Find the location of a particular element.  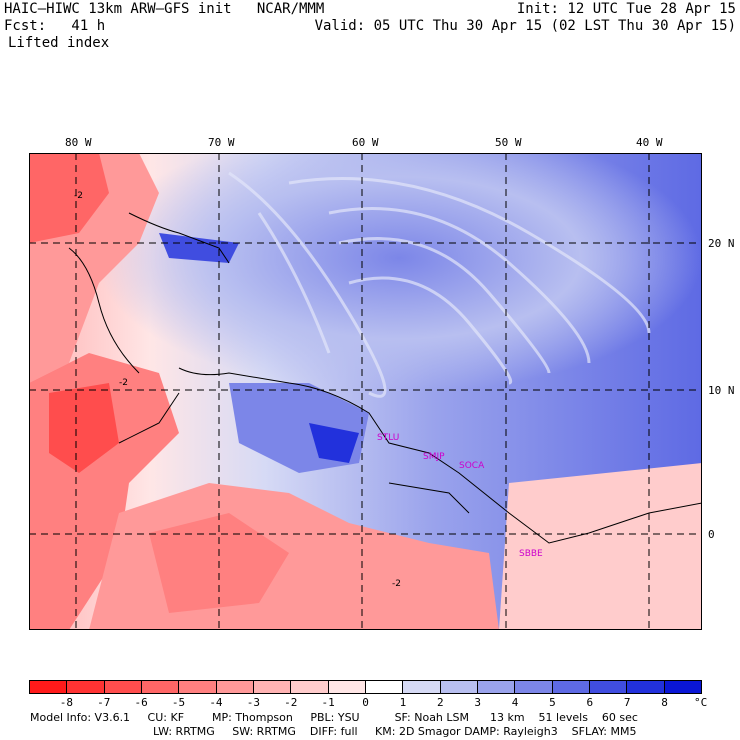

station-label-stlu: STLU is located at coordinates (388, 438).